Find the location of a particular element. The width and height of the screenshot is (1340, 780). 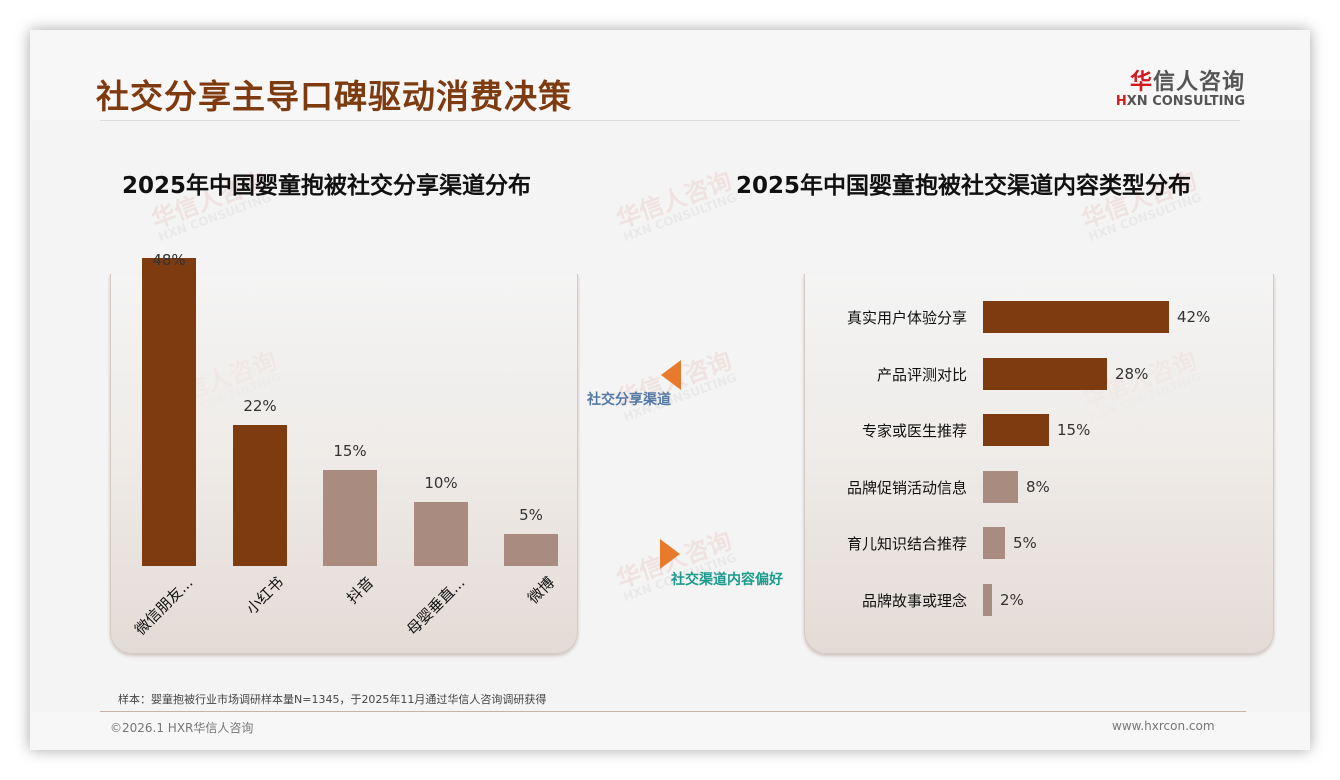

website-link: www.hxrcon.com is located at coordinates (1163, 726).